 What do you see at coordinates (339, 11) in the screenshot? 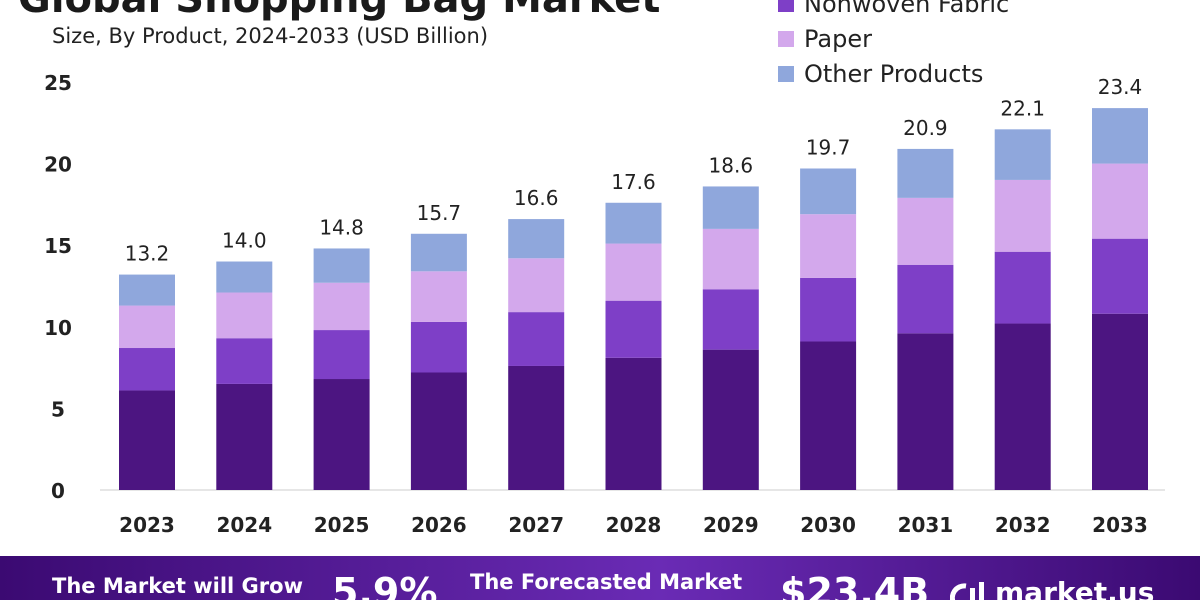
I see `page-title: Global Shopping Bag Market` at bounding box center [339, 11].